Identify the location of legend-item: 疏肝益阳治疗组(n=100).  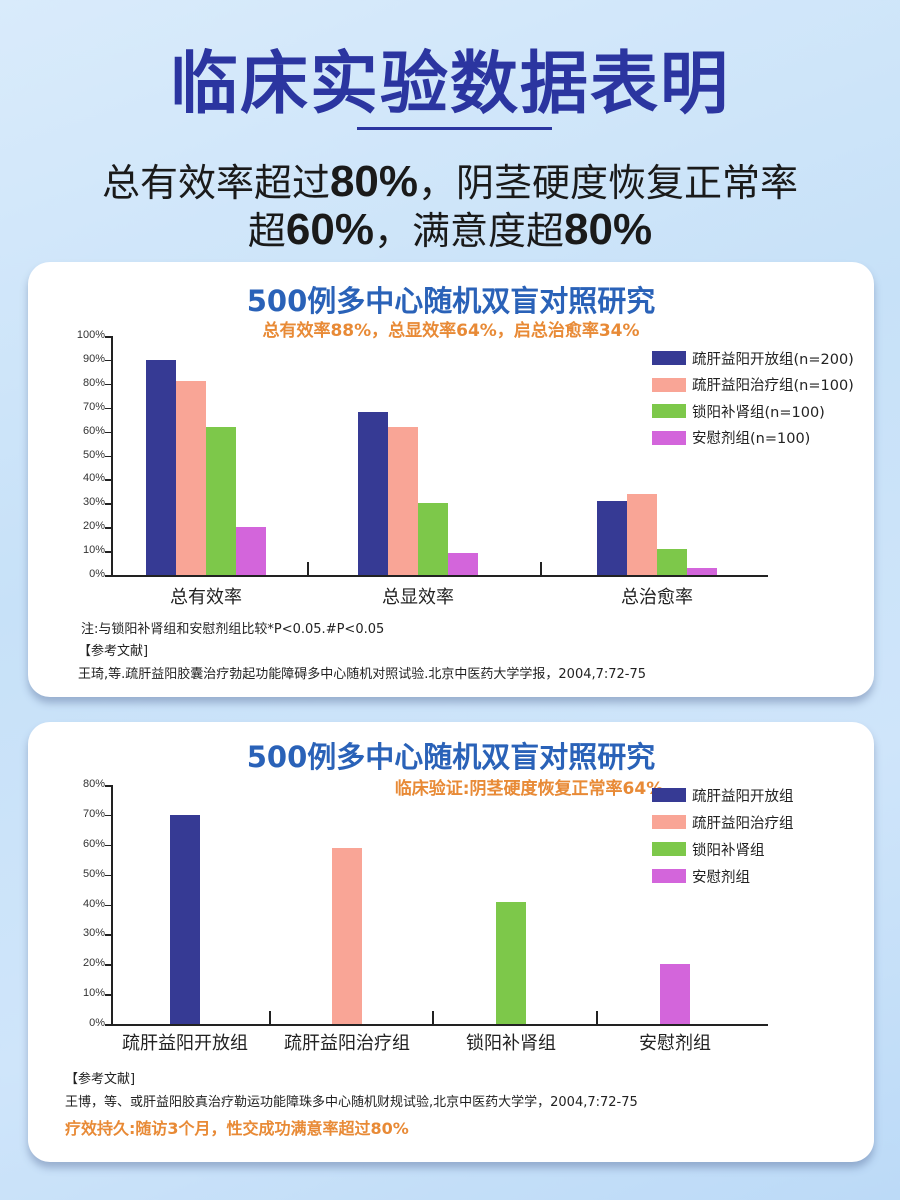
(753, 385).